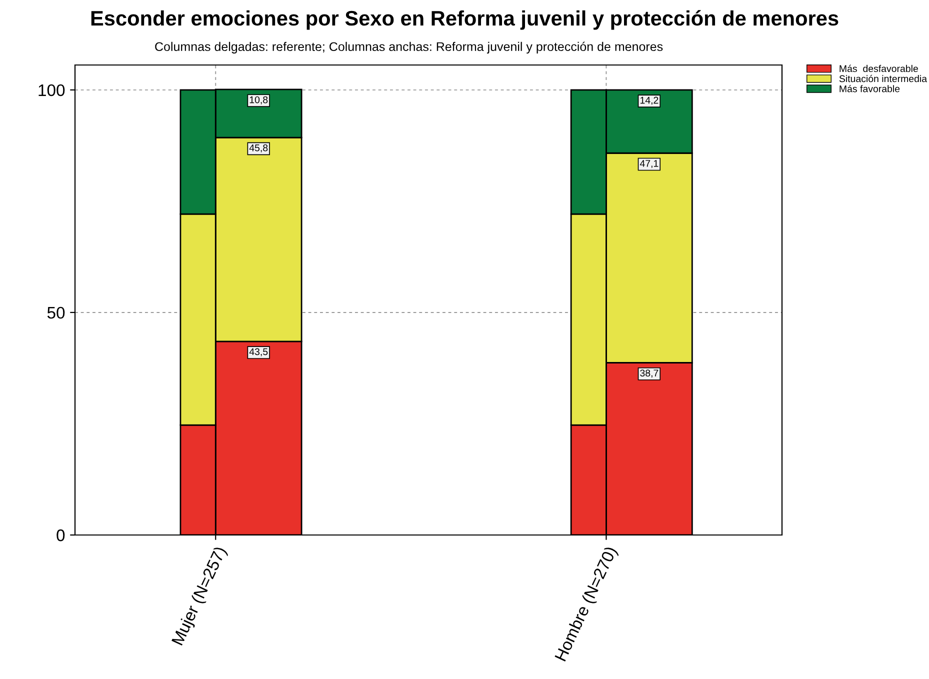 The height and width of the screenshot is (679, 929). Describe the element at coordinates (649, 100) in the screenshot. I see `data-label: 14,2` at that location.